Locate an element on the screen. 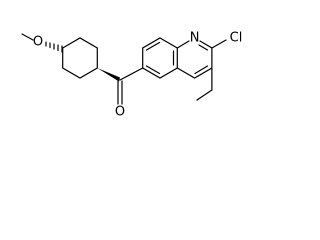 This screenshot has width=320, height=240. cyclohexane-ring is located at coordinates (80, 58).